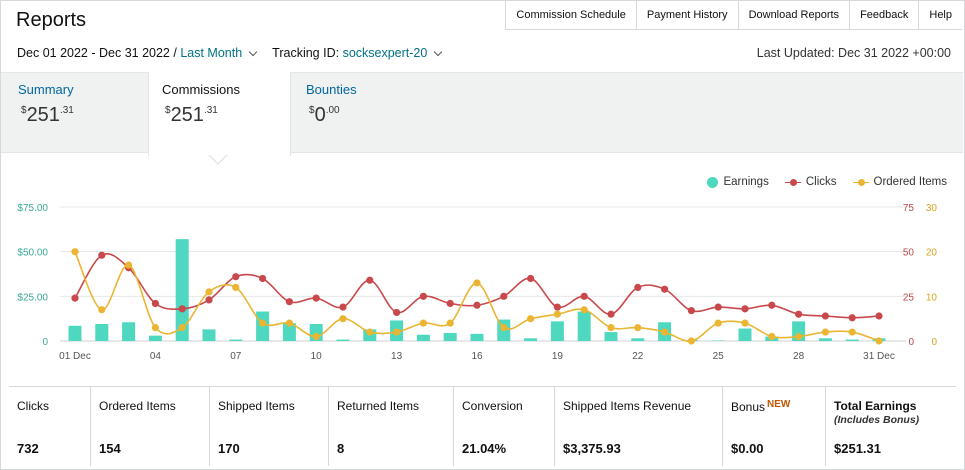 The width and height of the screenshot is (965, 470). Describe the element at coordinates (229, 448) in the screenshot. I see `stat-value: 170` at that location.